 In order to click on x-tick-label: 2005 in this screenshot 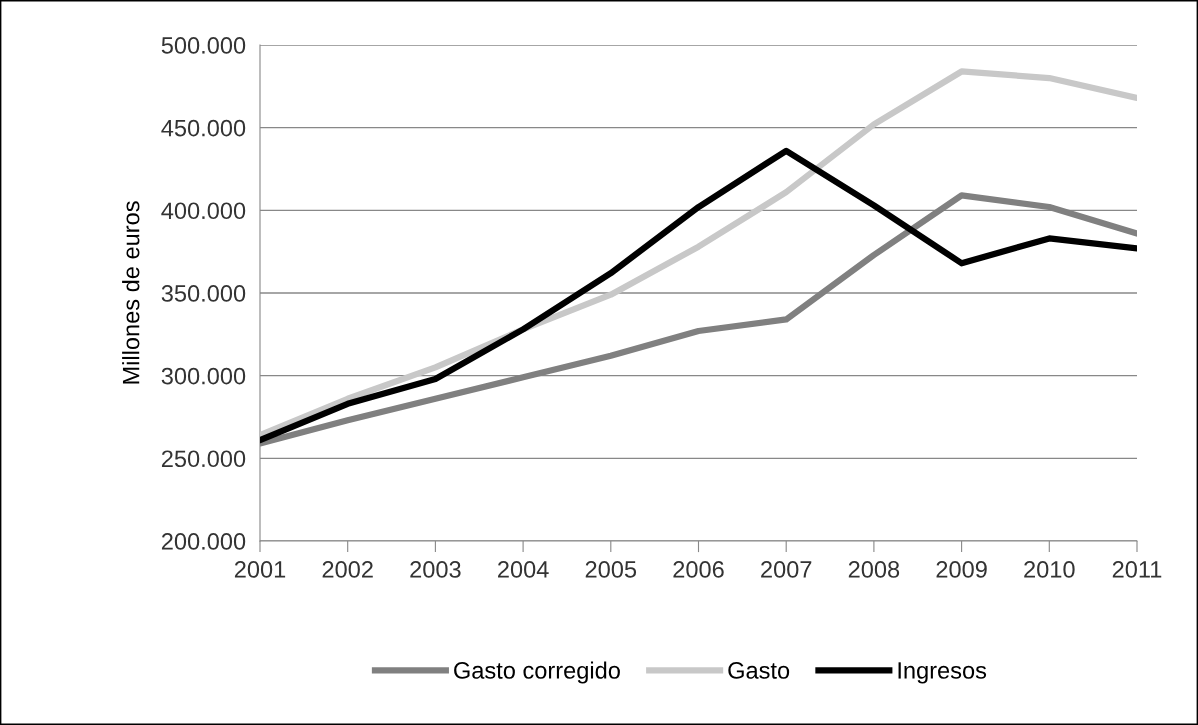, I will do `click(611, 569)`.